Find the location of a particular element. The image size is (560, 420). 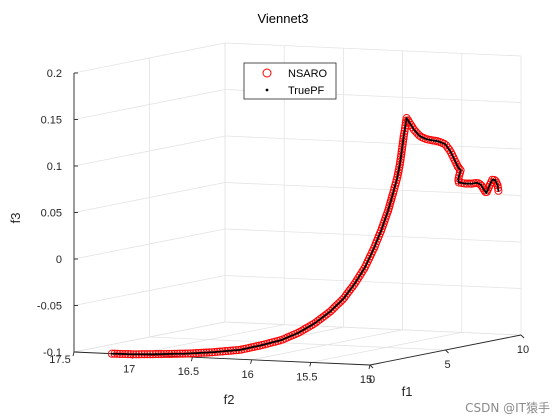

legend-label-truepf: TruePF is located at coordinates (306, 91).